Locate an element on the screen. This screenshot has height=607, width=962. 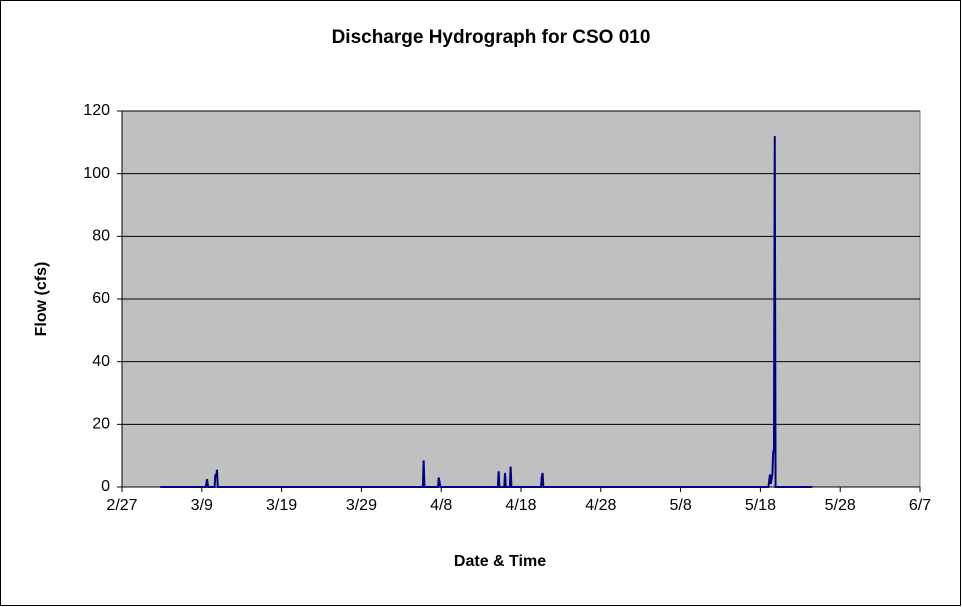
y-axis-title: Flow (cfs) is located at coordinates (41, 299).